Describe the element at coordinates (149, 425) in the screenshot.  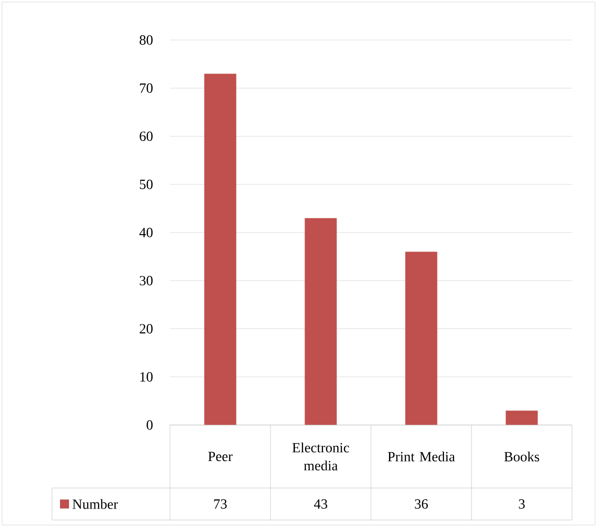
I see `y-tick-label: 0` at that location.